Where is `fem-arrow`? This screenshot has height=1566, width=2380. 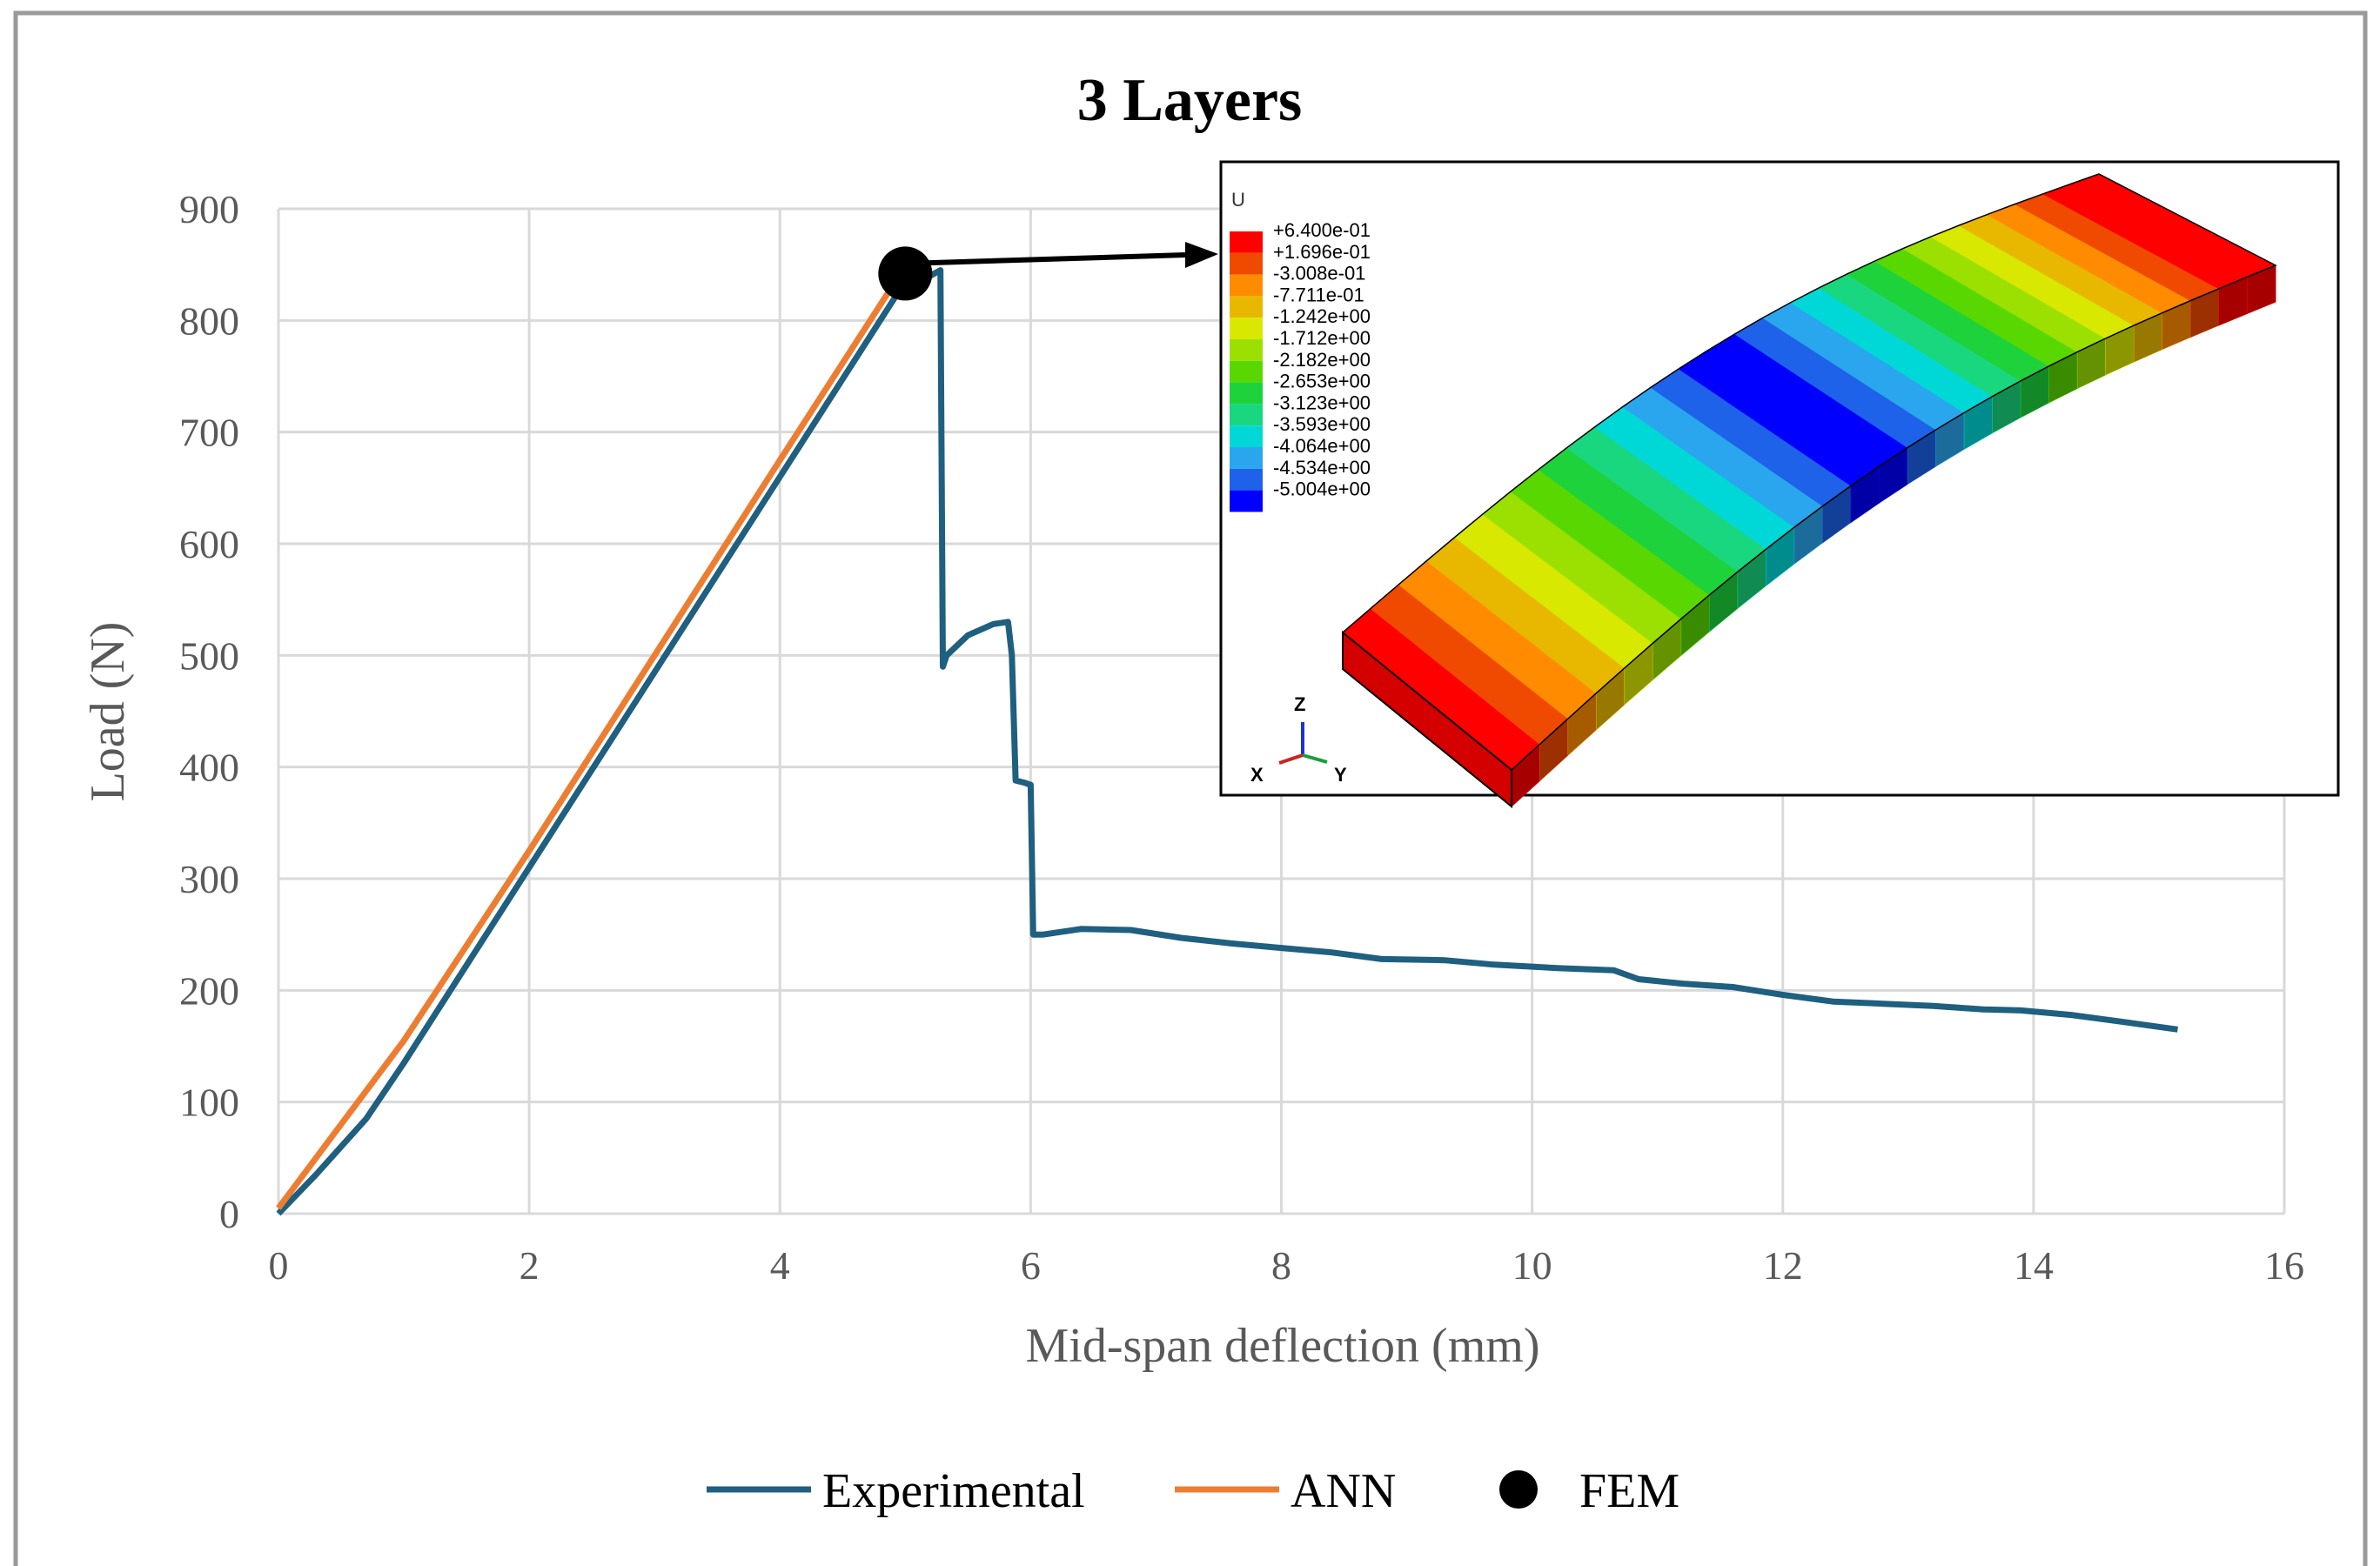 fem-arrow is located at coordinates (1061, 255).